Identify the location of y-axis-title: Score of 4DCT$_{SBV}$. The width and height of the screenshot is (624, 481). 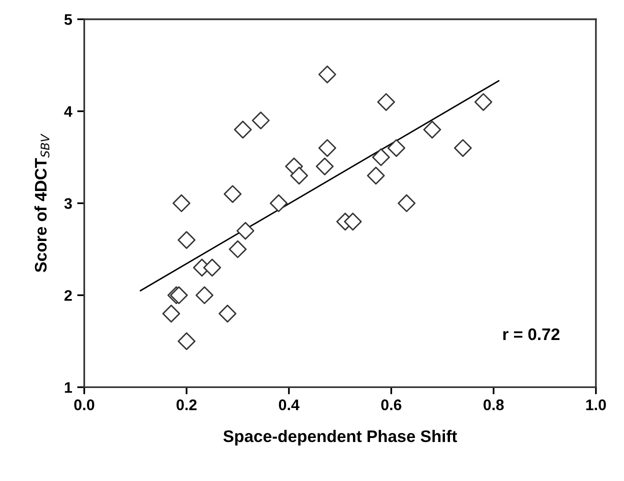
(42, 203).